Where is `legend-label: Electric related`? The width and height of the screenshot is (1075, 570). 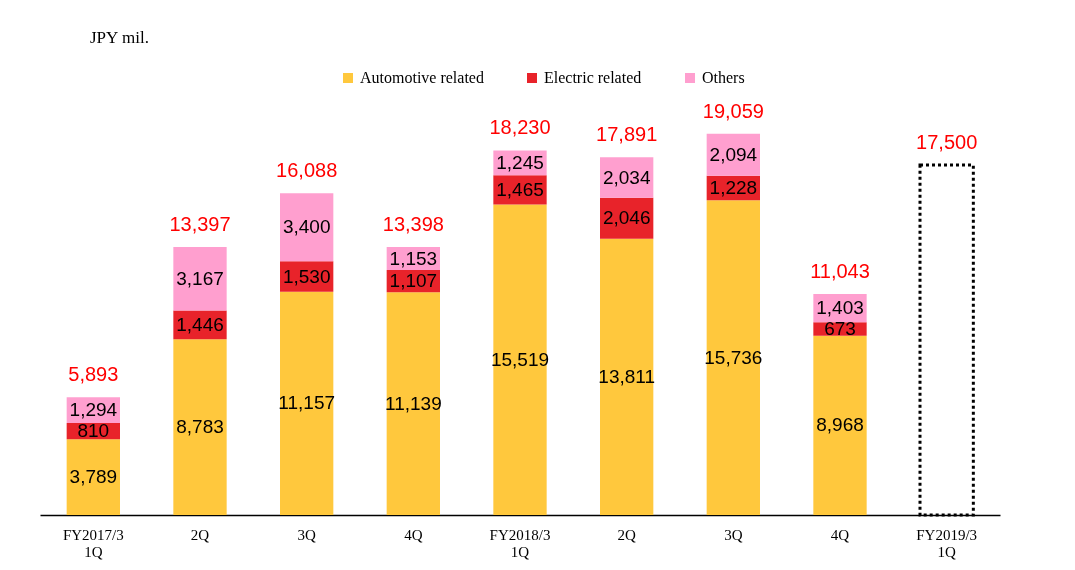 legend-label: Electric related is located at coordinates (593, 77).